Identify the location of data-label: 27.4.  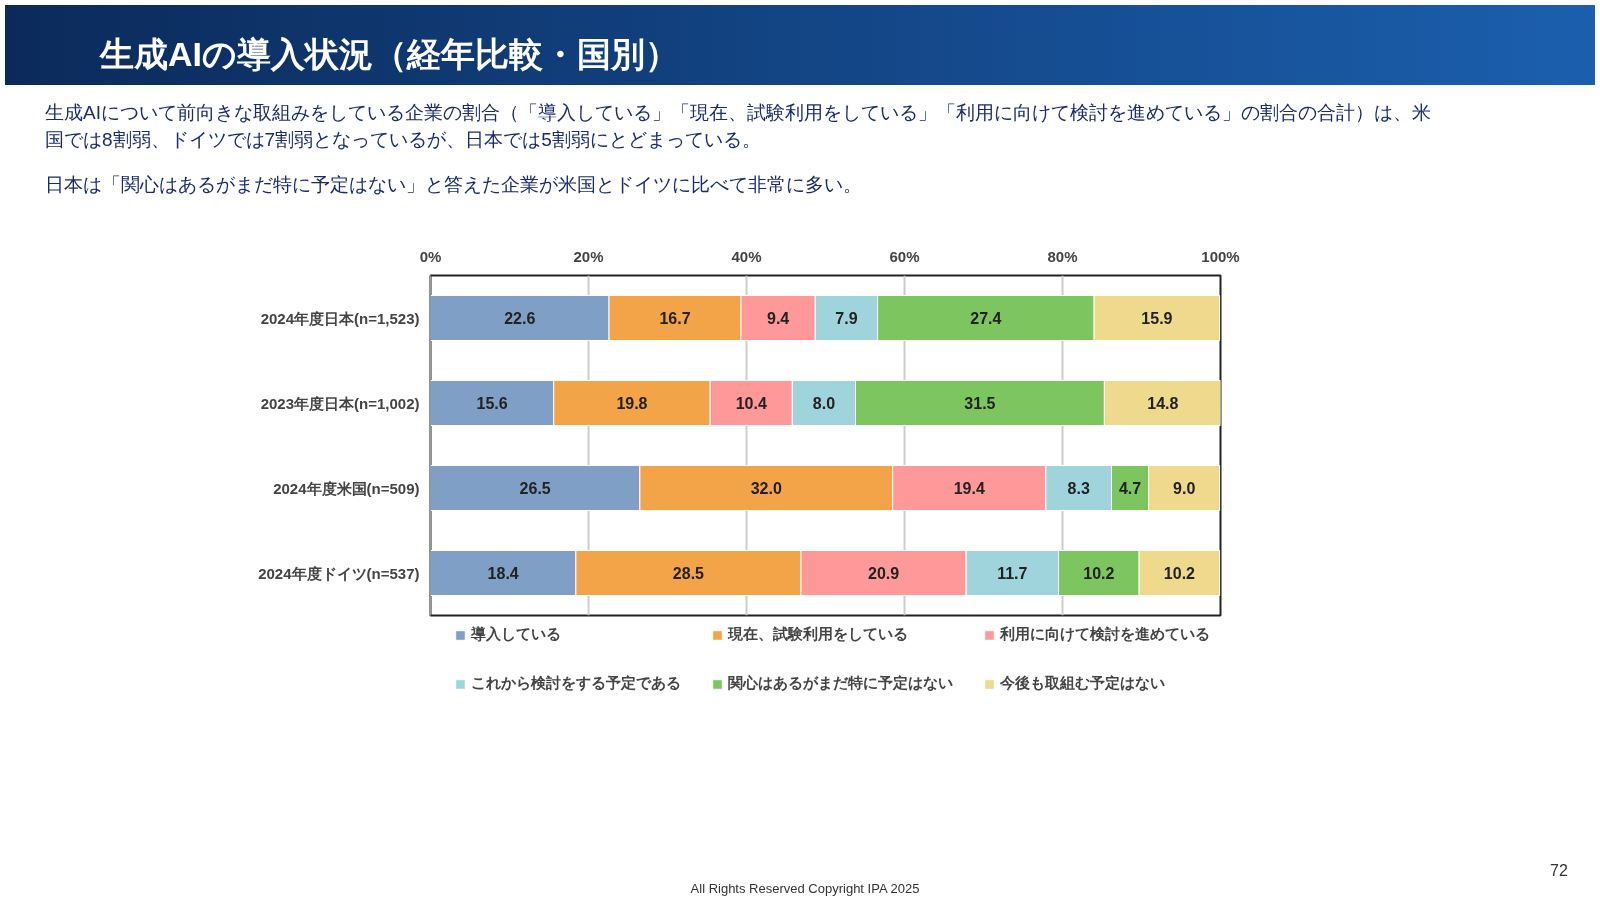
(986, 318).